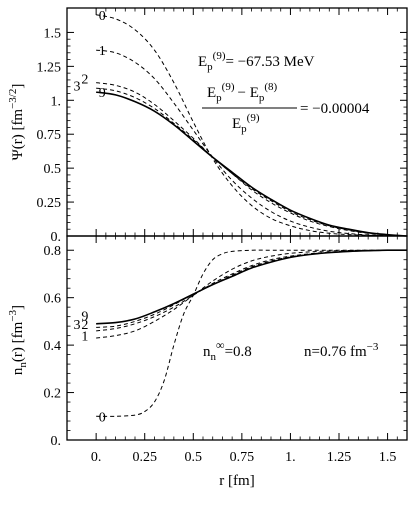 Image resolution: width=415 pixels, height=513 pixels. I want to click on convergence-value: = −0.00004, so click(335, 109).